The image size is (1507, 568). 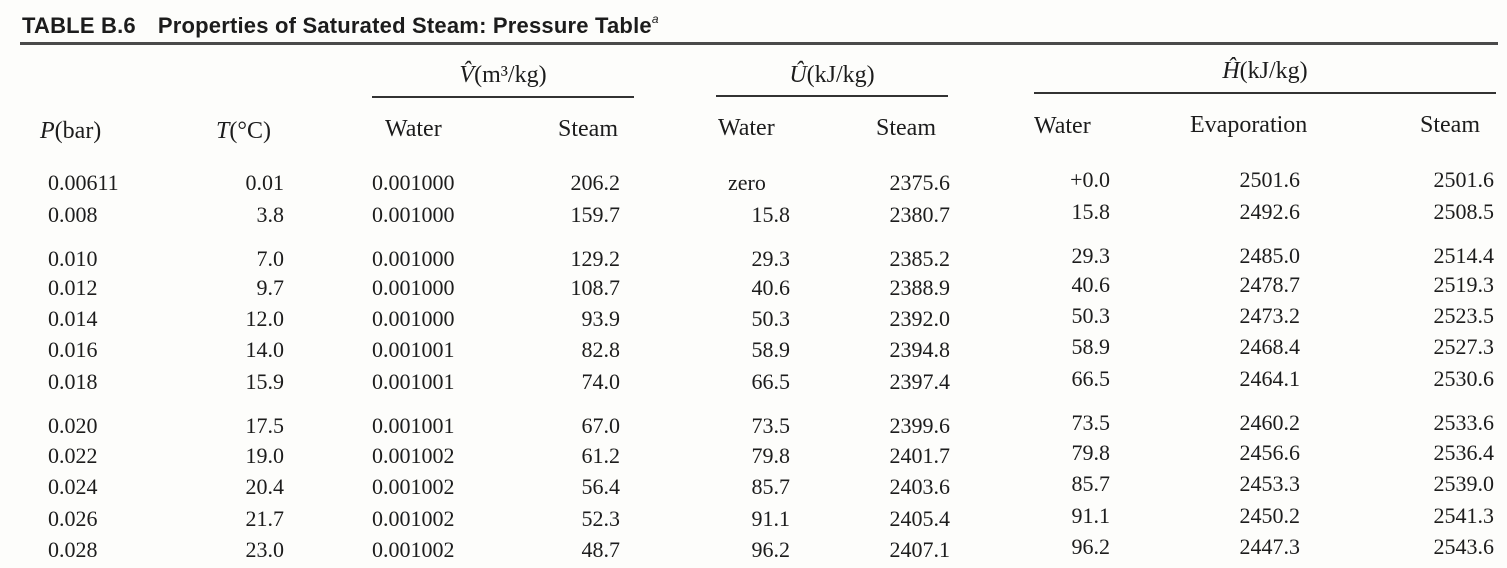 What do you see at coordinates (1062, 126) in the screenshot?
I see `col-header-h-water: Water` at bounding box center [1062, 126].